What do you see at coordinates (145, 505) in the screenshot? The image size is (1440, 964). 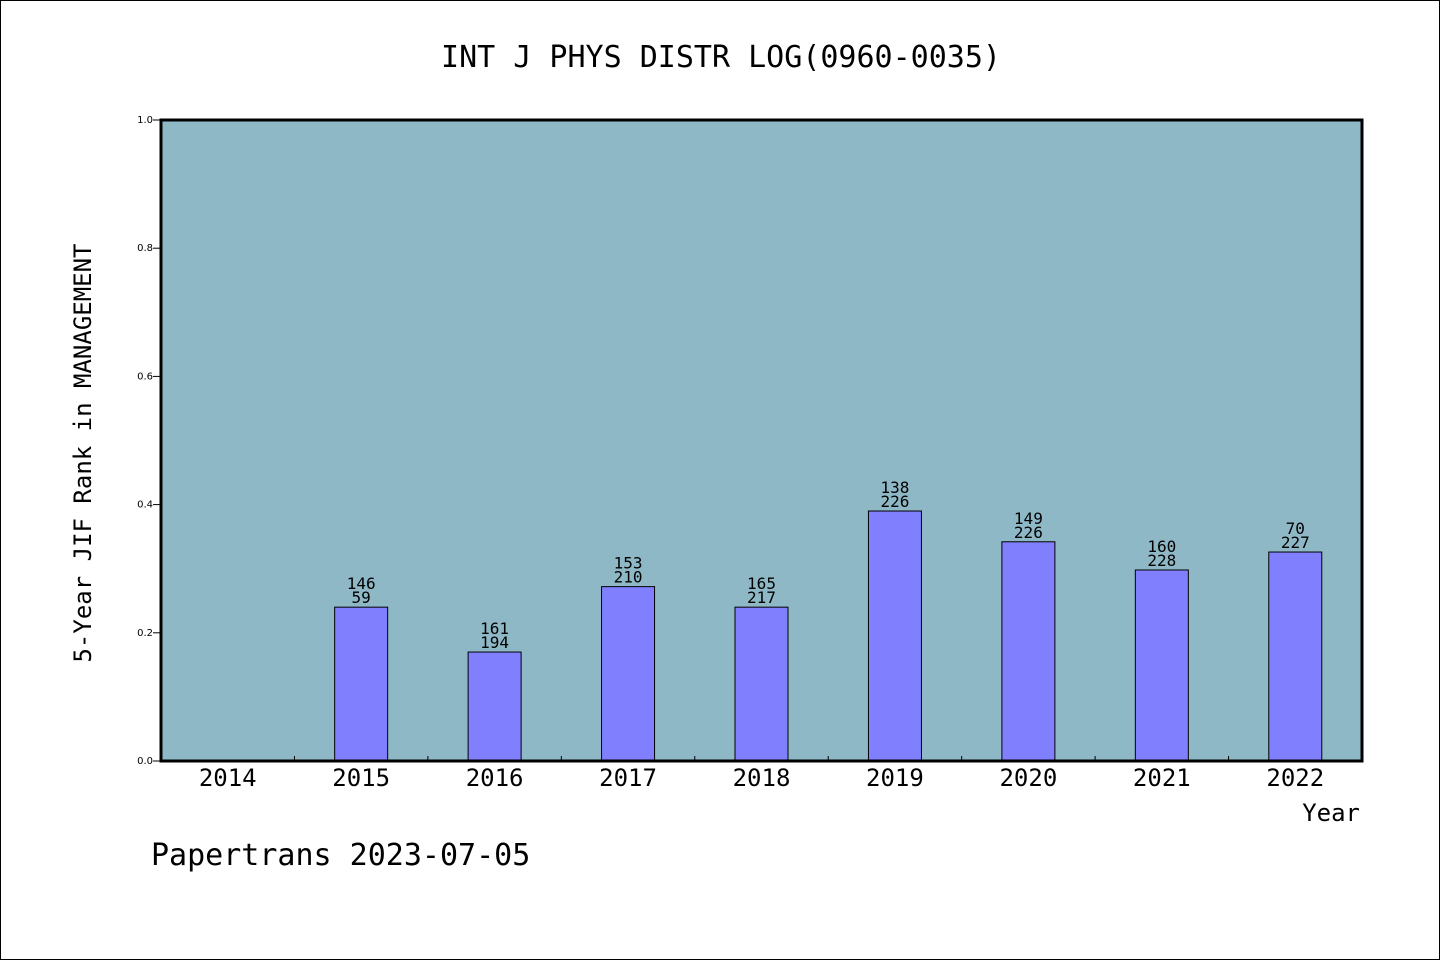 I see `y-tick-label: 0.4` at bounding box center [145, 505].